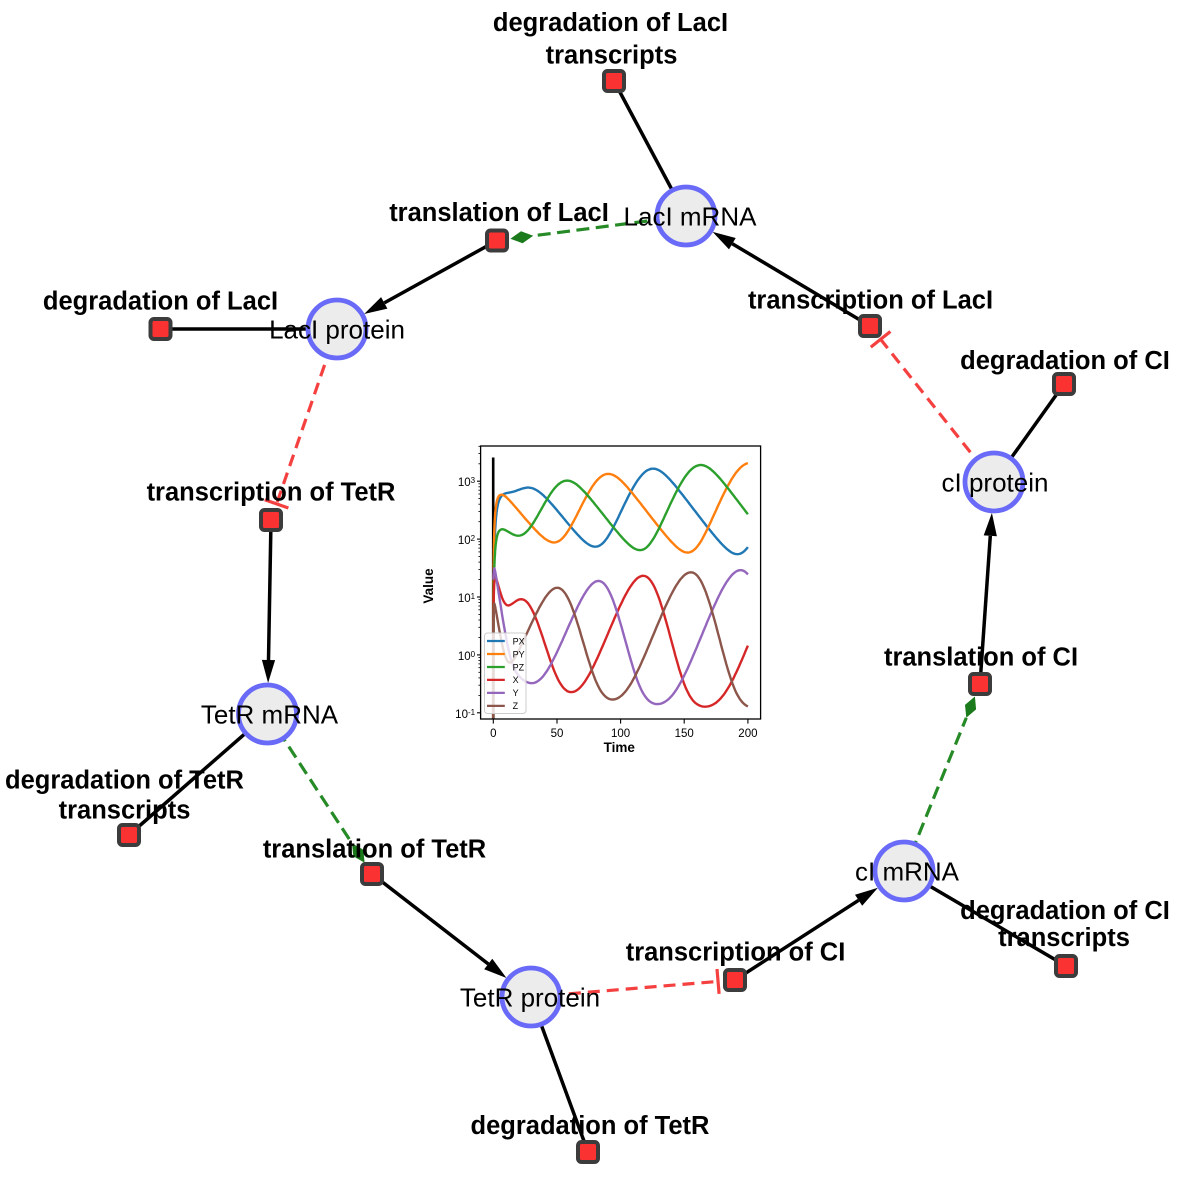 This screenshot has height=1200, width=1189. What do you see at coordinates (428, 586) in the screenshot?
I see `svg-text: Value` at bounding box center [428, 586].